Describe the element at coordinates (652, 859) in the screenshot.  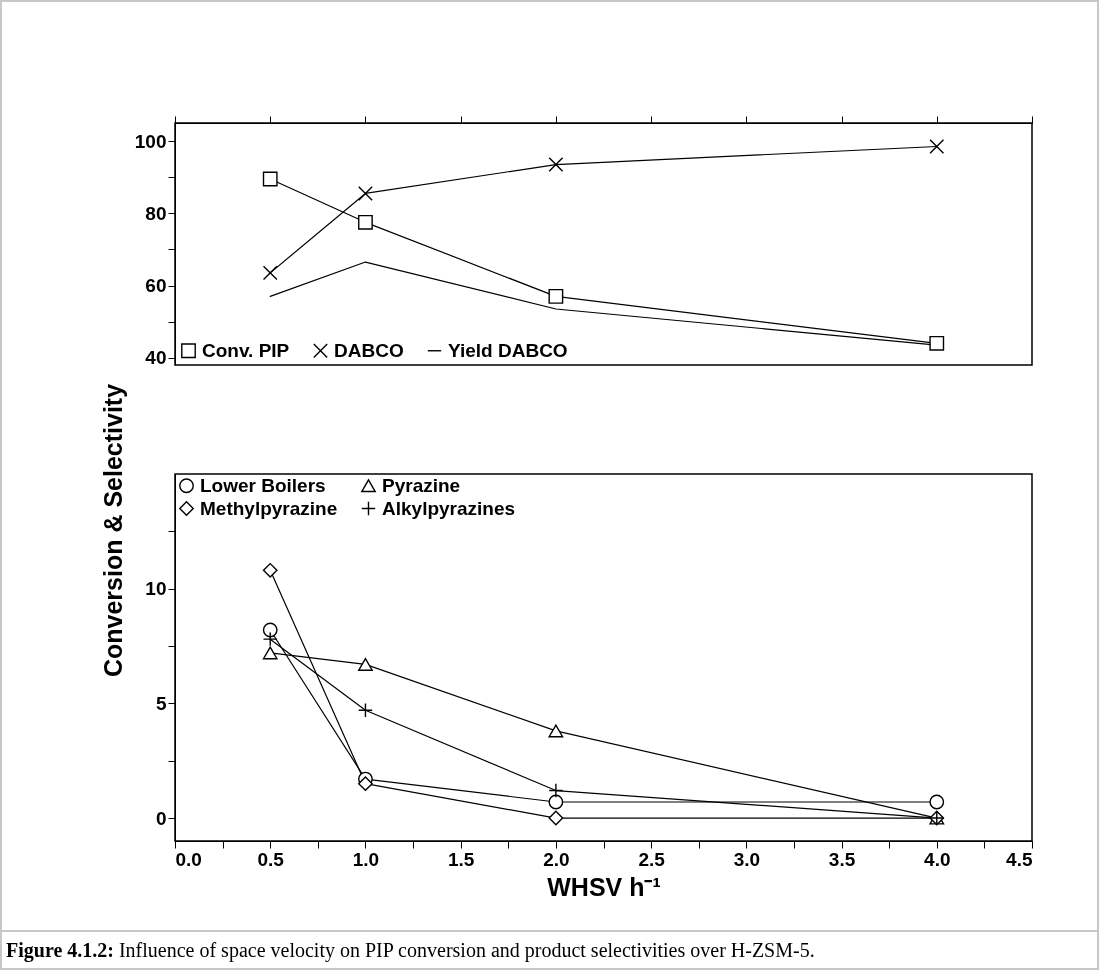
I see `x-tick-label: 2.5` at that location.